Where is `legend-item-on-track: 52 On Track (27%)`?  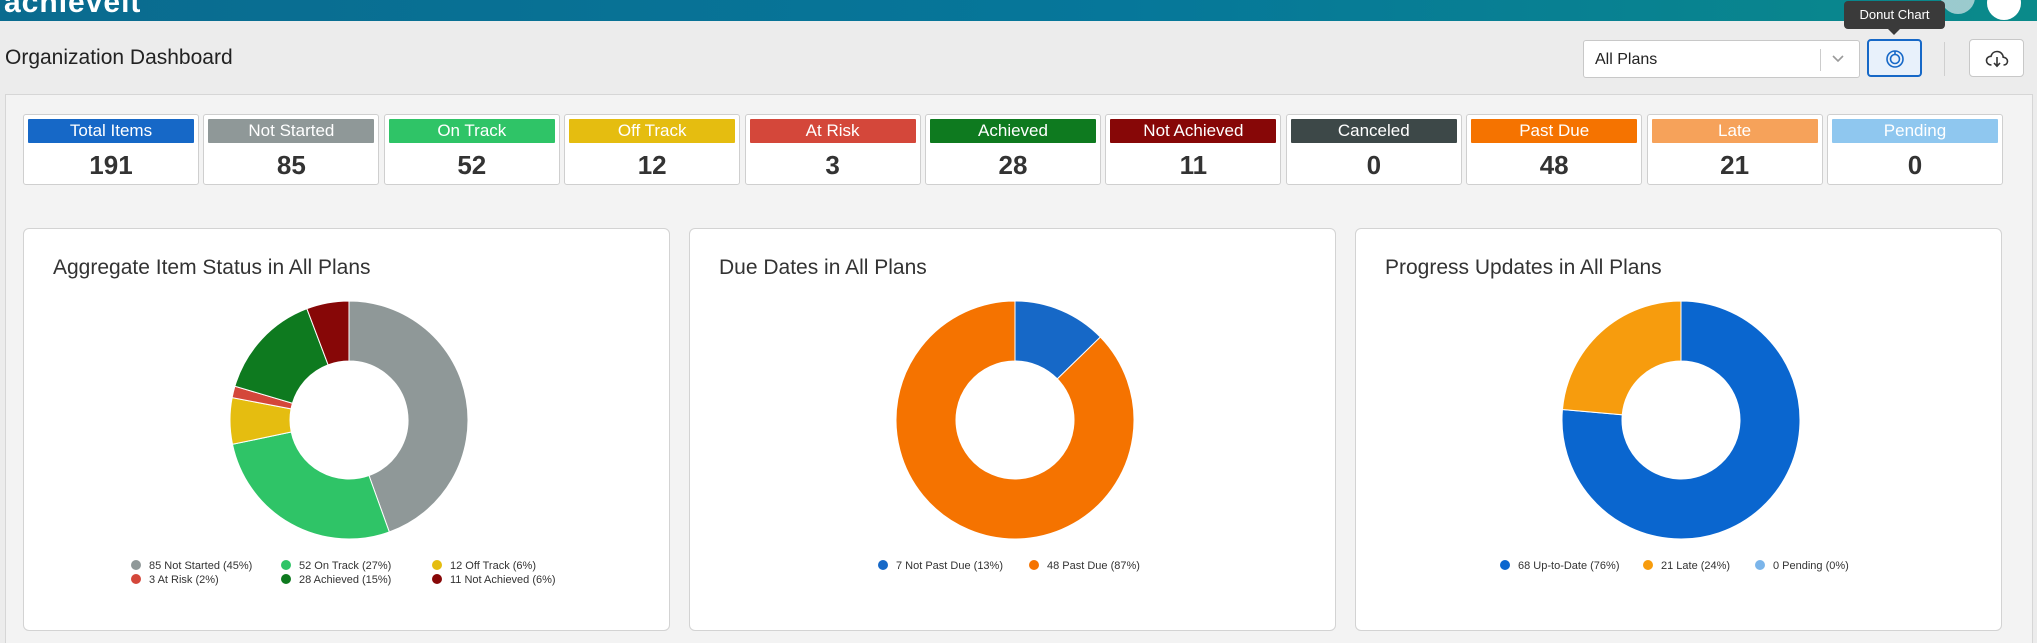
legend-item-on-track: 52 On Track (27%) is located at coordinates (336, 566).